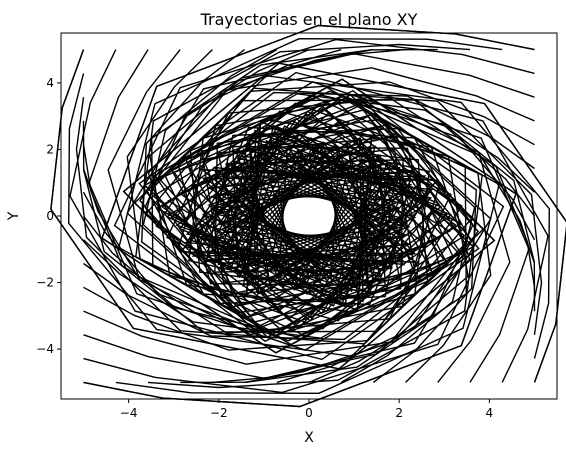 The width and height of the screenshot is (566, 456). I want to click on chart-title: Trayectorias en el plano XY, so click(309, 19).